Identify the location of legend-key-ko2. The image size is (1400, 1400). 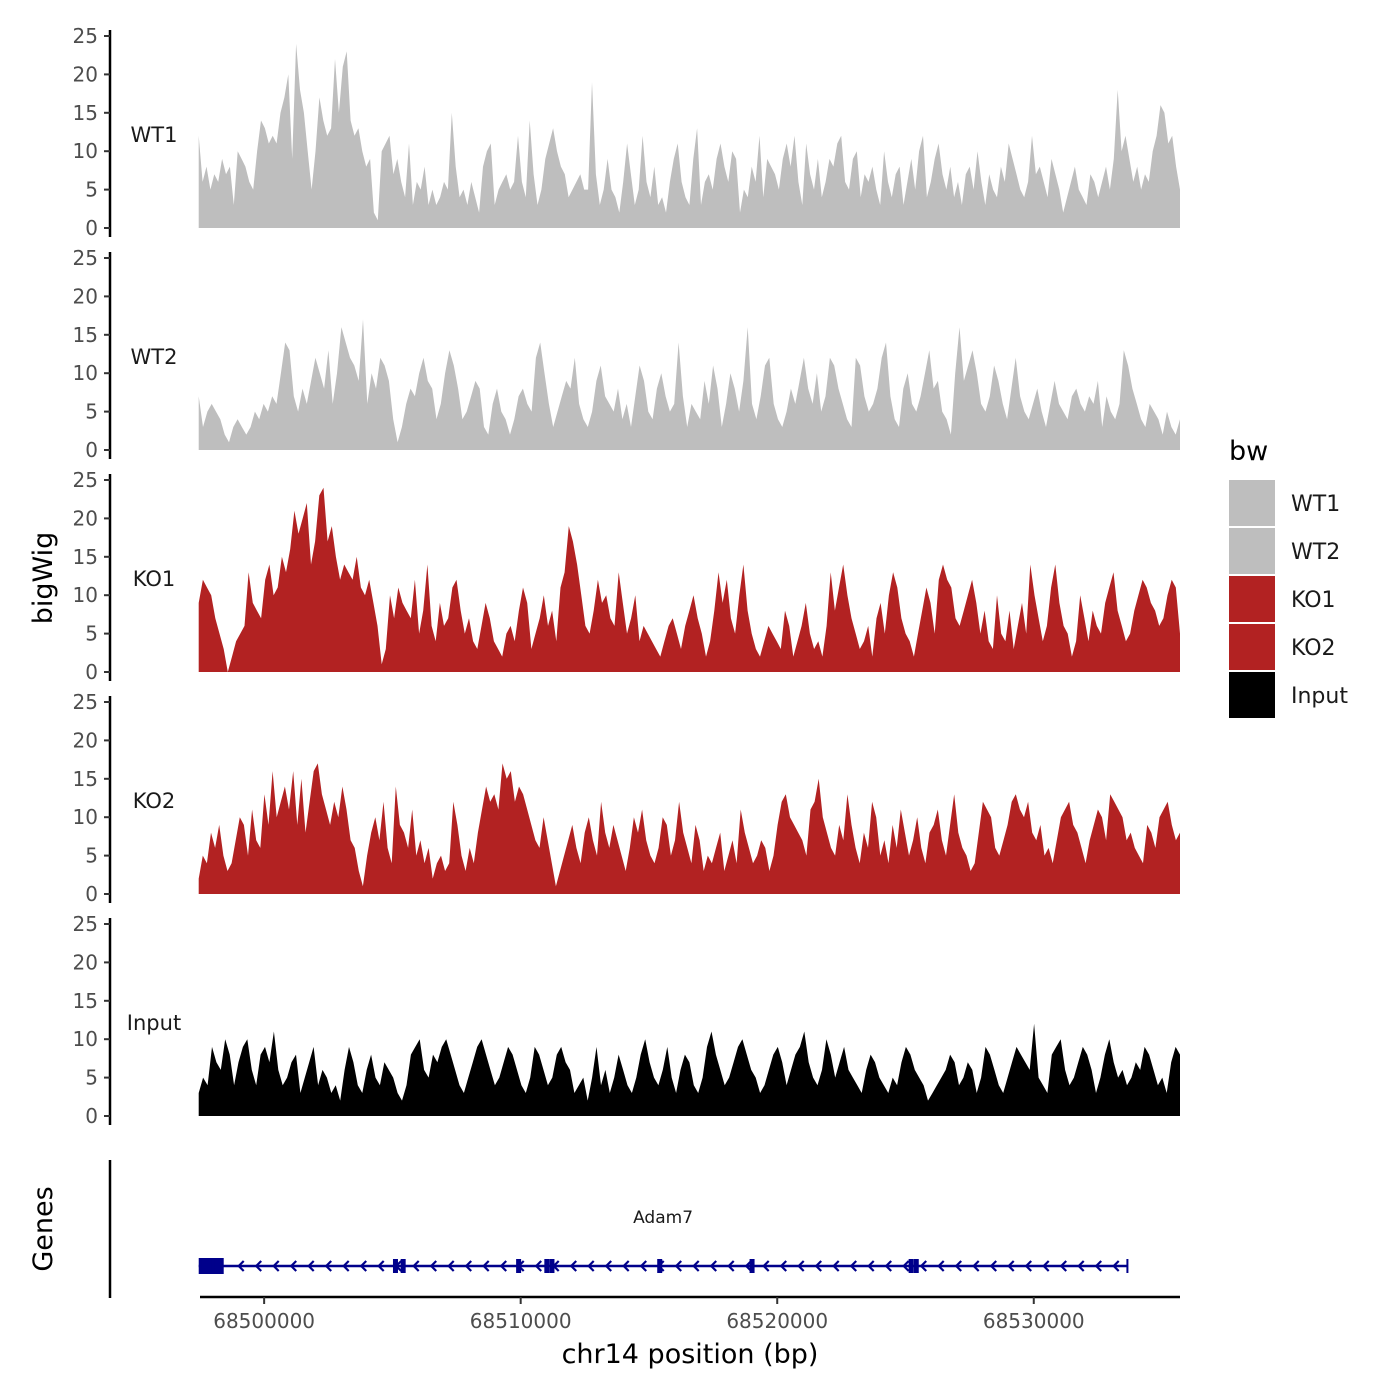
(1252, 647).